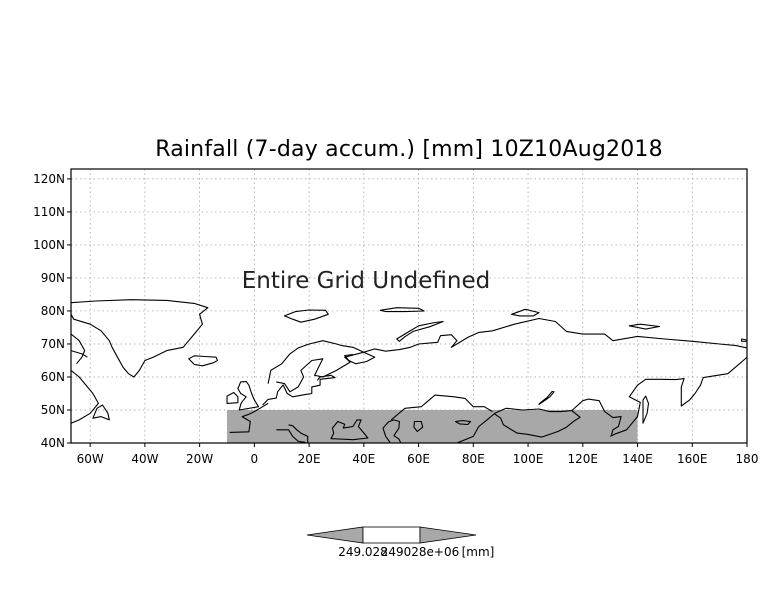 Image resolution: width=784 pixels, height=612 pixels. What do you see at coordinates (363, 552) in the screenshot?
I see `colorbar-min-label: 249.028` at bounding box center [363, 552].